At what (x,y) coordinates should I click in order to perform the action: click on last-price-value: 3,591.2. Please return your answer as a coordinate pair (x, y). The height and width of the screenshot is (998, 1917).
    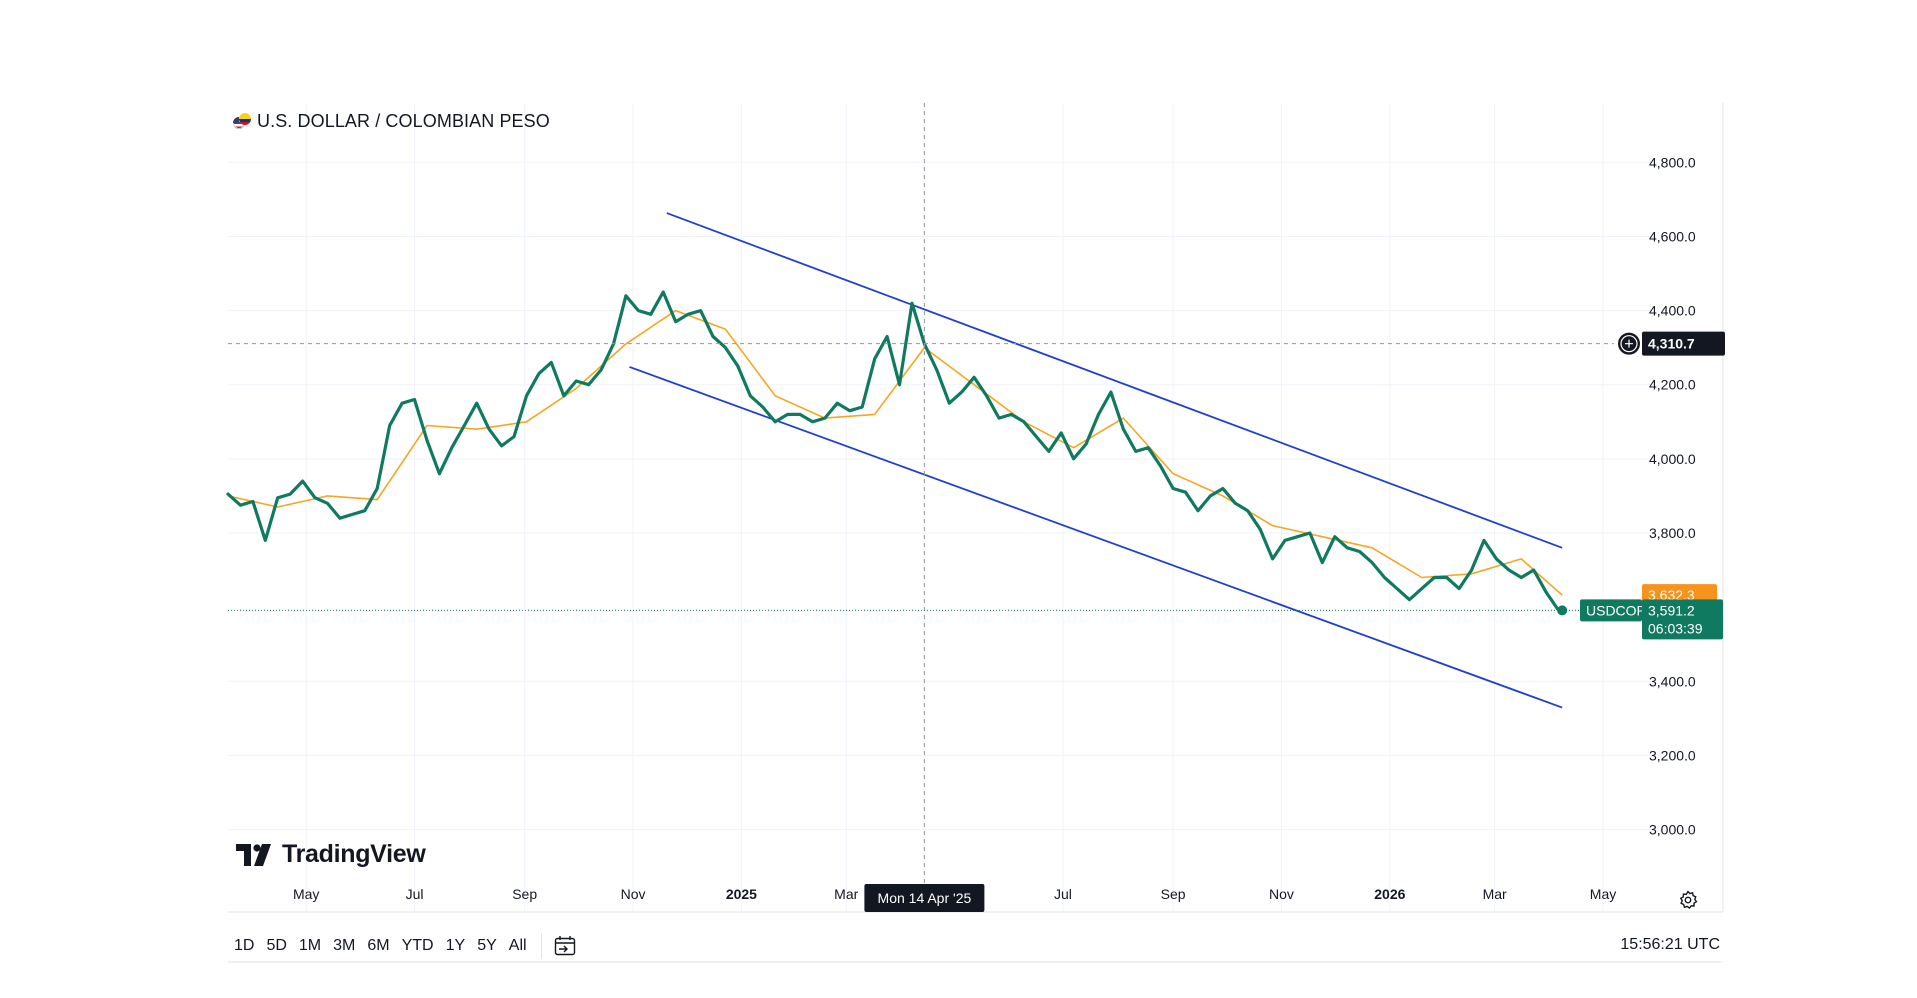
    Looking at the image, I should click on (1671, 610).